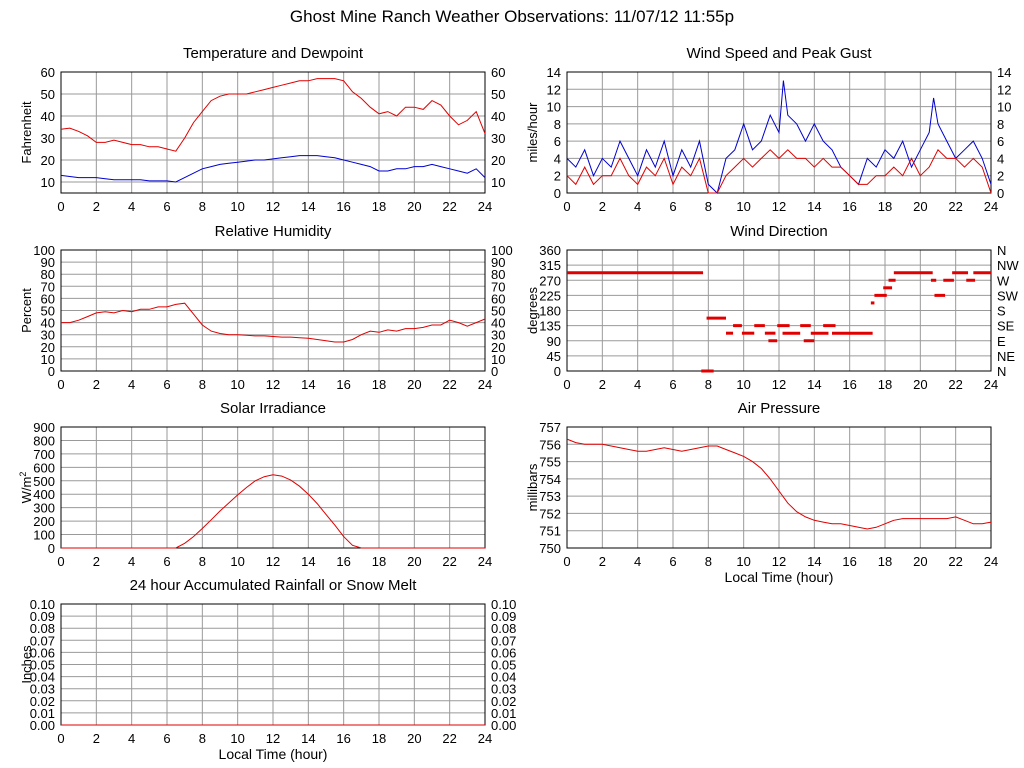  I want to click on y-axis-label: millibars, so click(532, 487).